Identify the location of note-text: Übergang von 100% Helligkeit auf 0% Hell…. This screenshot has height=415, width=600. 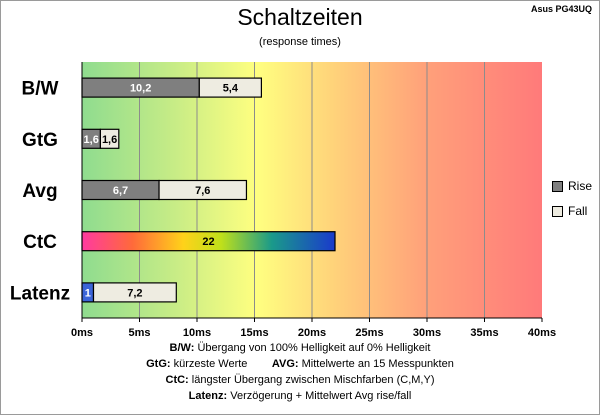
(312, 348).